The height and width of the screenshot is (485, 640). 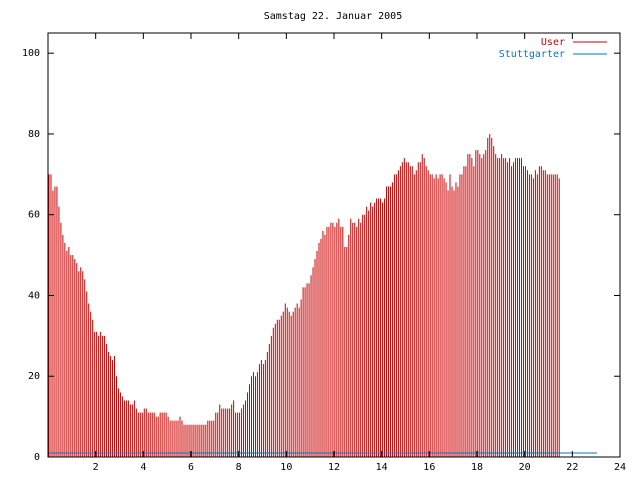 What do you see at coordinates (572, 467) in the screenshot?
I see `x-tick-label: 22` at bounding box center [572, 467].